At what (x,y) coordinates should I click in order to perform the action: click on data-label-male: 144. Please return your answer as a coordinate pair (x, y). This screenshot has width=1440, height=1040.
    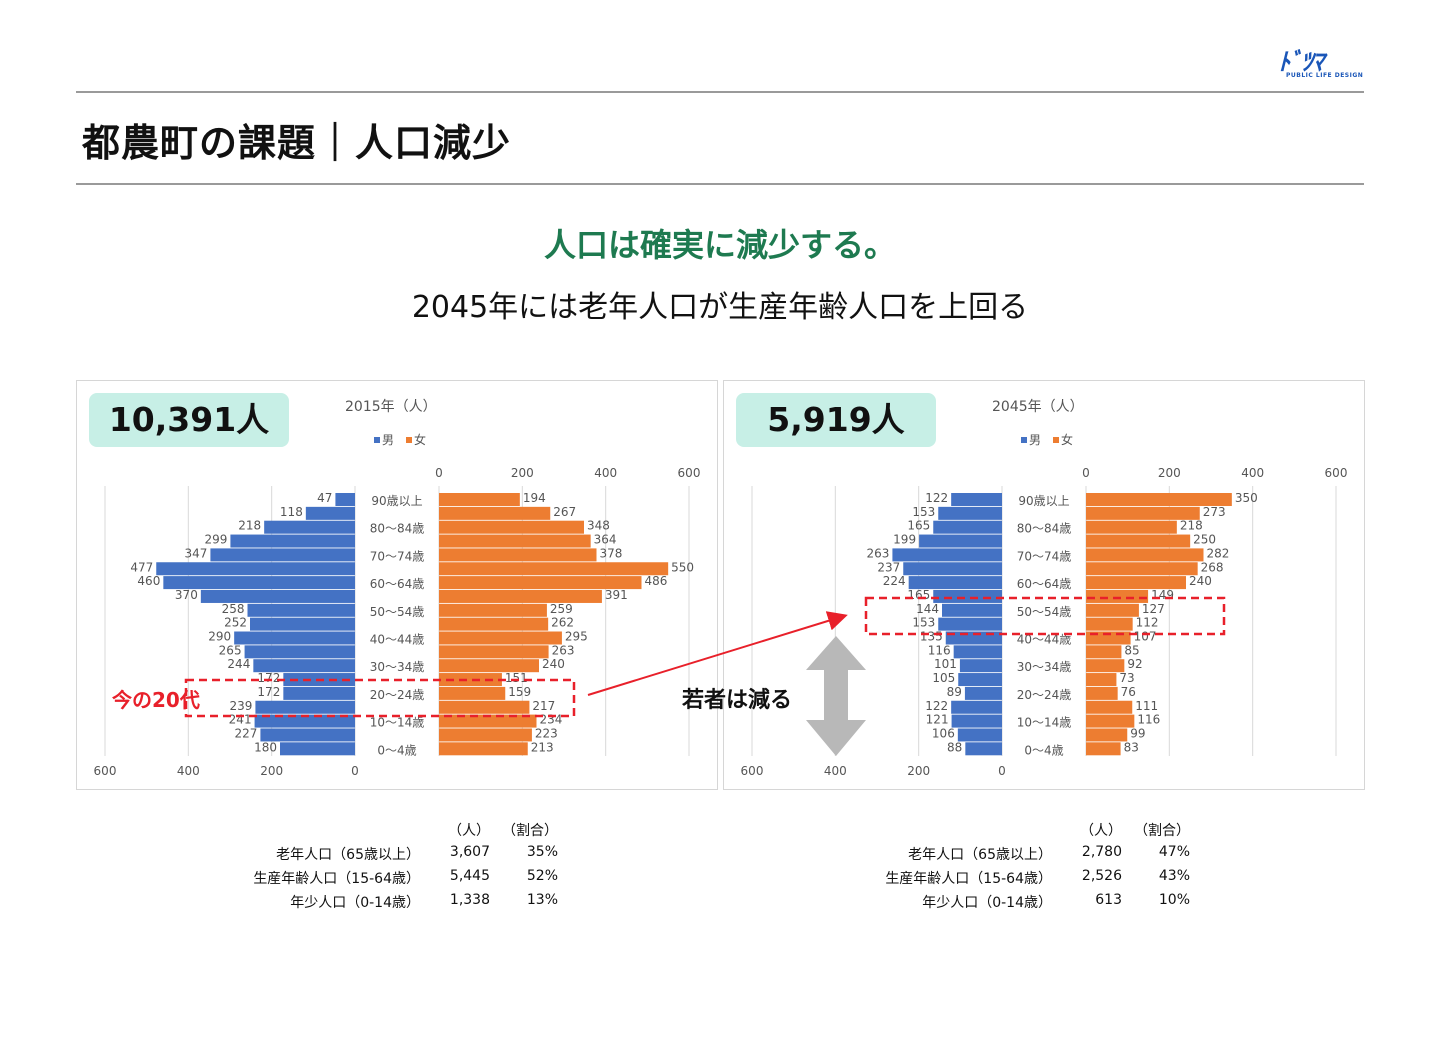
    Looking at the image, I should click on (927, 609).